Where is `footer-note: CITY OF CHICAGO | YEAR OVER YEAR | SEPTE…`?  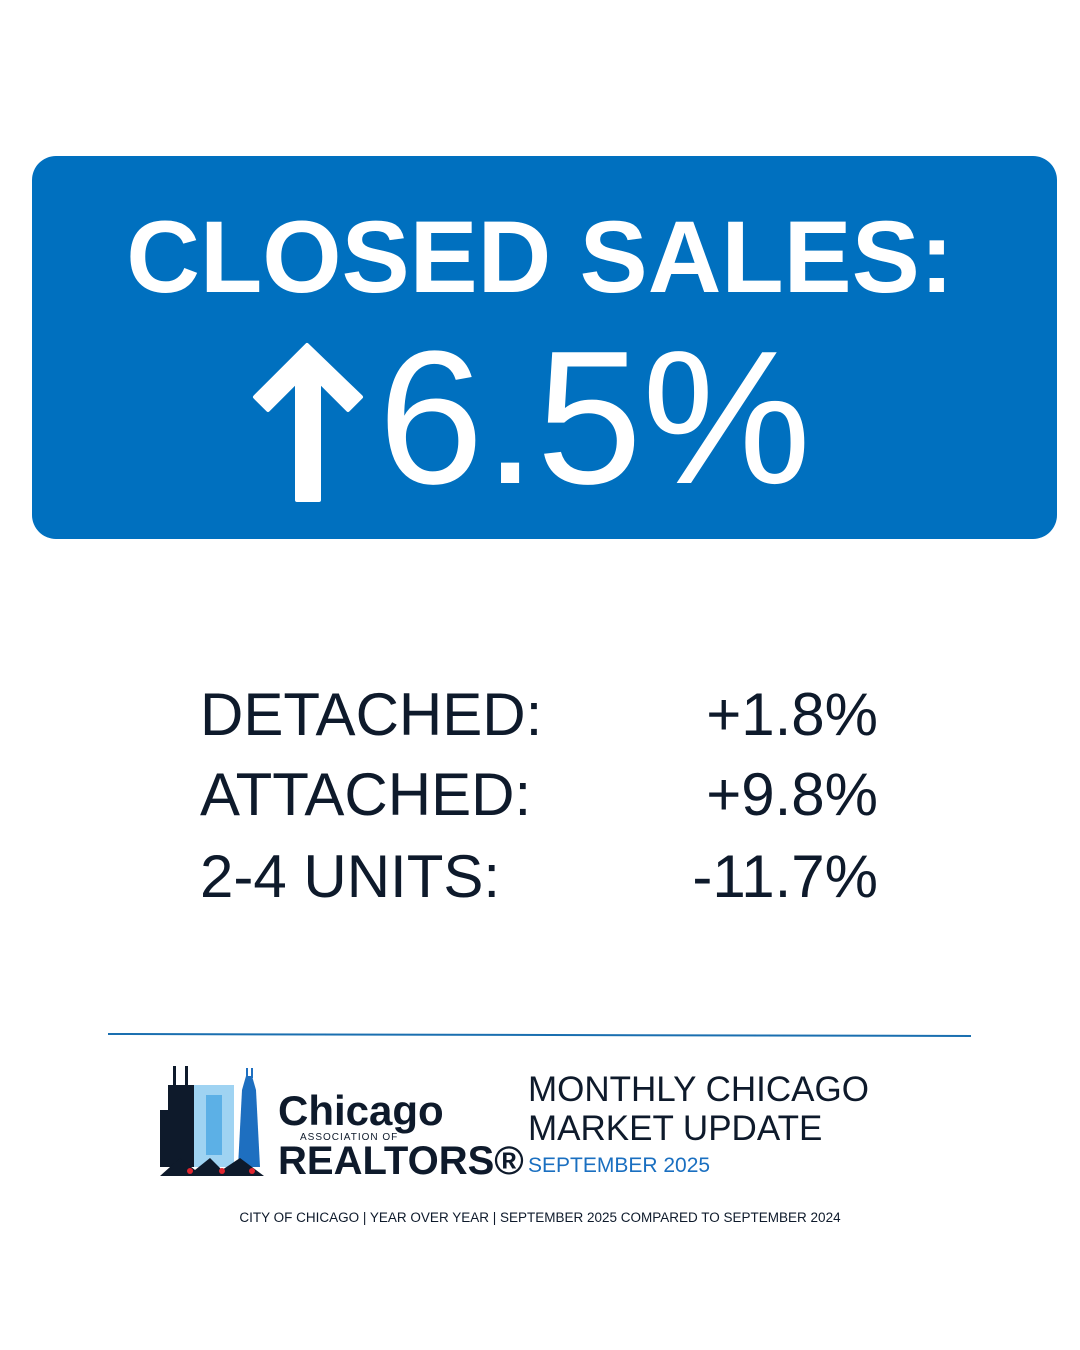
footer-note: CITY OF CHICAGO | YEAR OVER YEAR | SEPTE… is located at coordinates (540, 1217).